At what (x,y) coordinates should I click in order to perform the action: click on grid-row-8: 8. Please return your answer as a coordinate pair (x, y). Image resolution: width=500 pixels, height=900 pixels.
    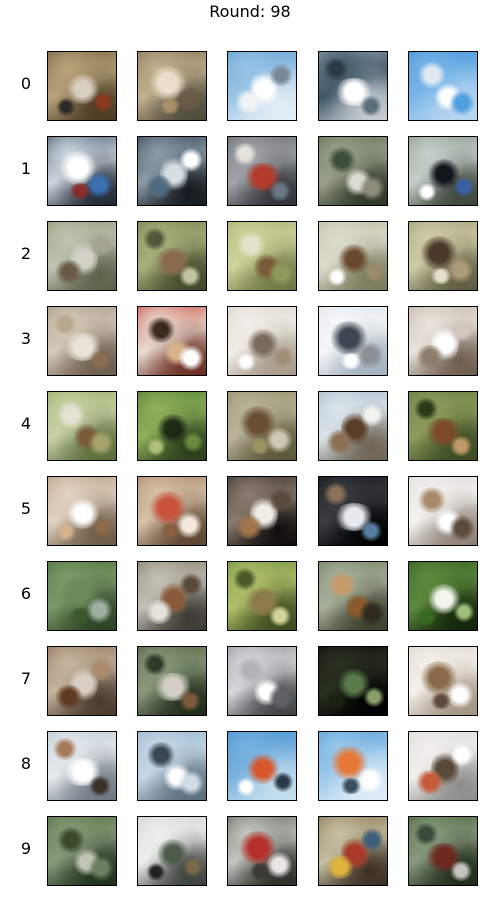
    Looking at the image, I should click on (250, 766).